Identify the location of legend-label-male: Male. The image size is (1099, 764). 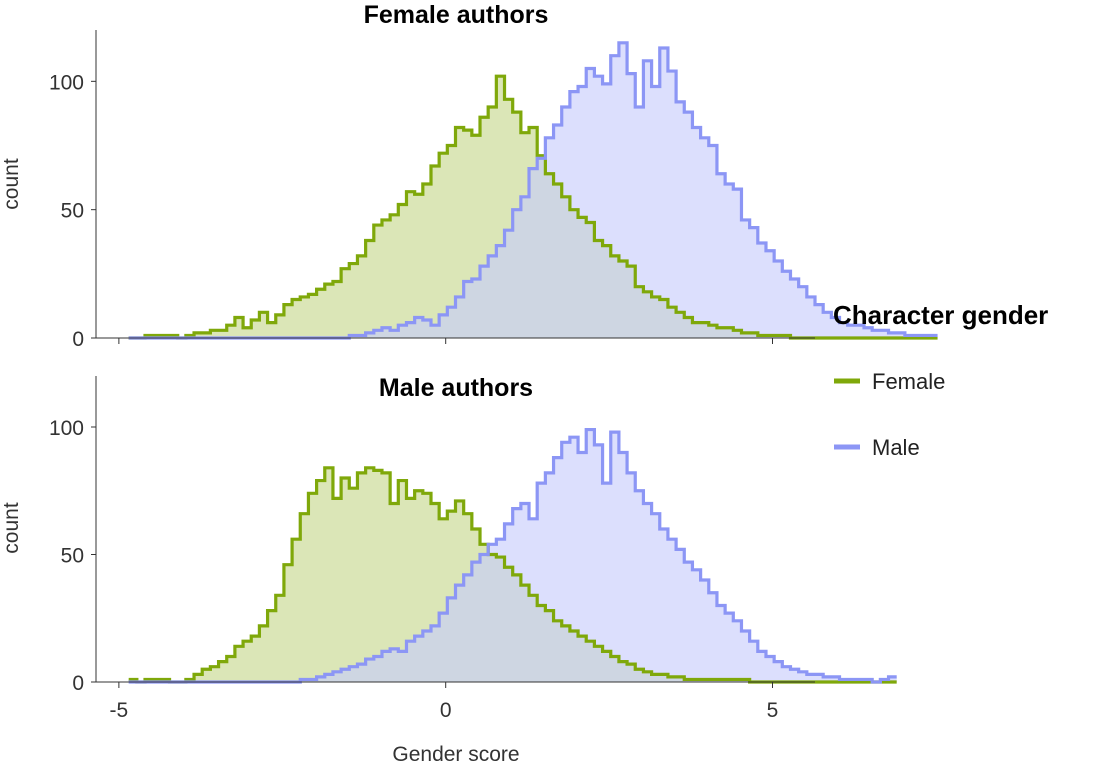
(896, 447).